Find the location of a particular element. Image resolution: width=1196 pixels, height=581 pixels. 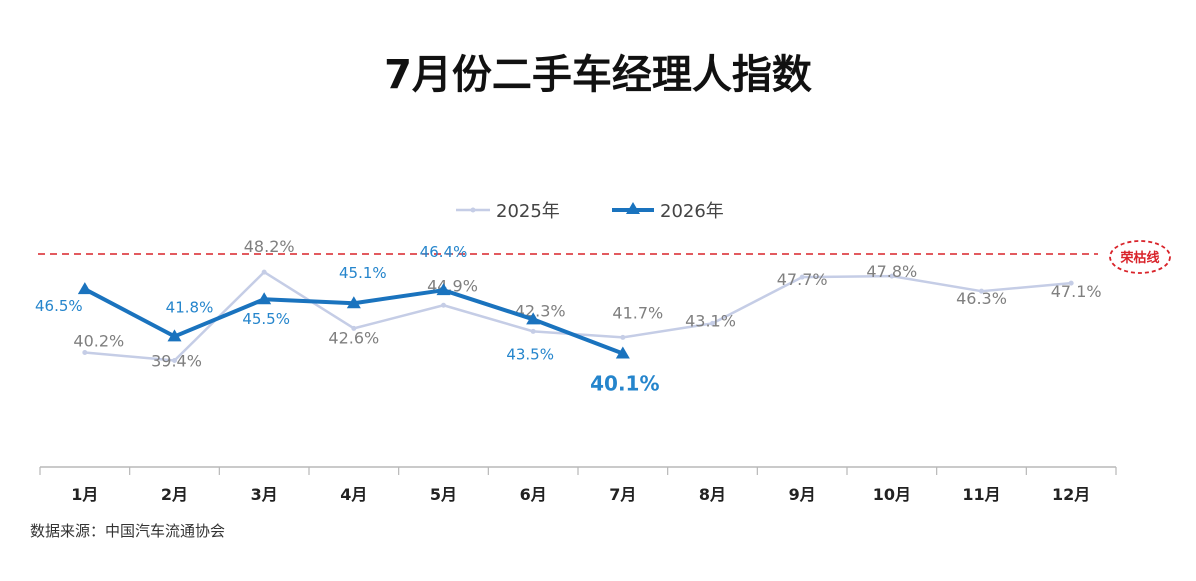

reference-line-group: 荣枯线 is located at coordinates (604, 257).